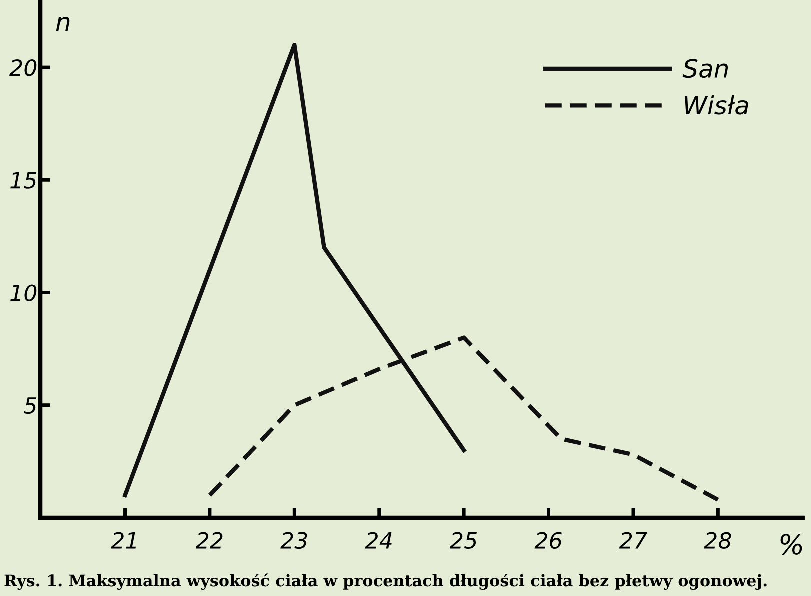 The height and width of the screenshot is (596, 811). I want to click on y-axis-title: n, so click(63, 24).